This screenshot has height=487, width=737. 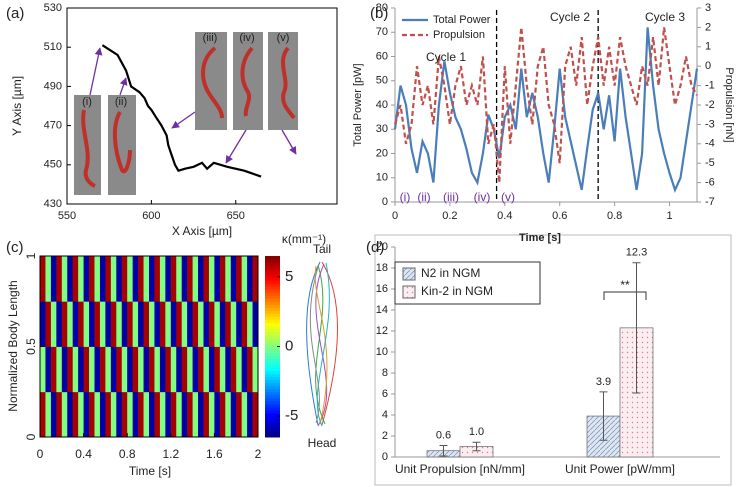 What do you see at coordinates (710, 144) in the screenshot?
I see `y2-tick-label: -4` at bounding box center [710, 144].